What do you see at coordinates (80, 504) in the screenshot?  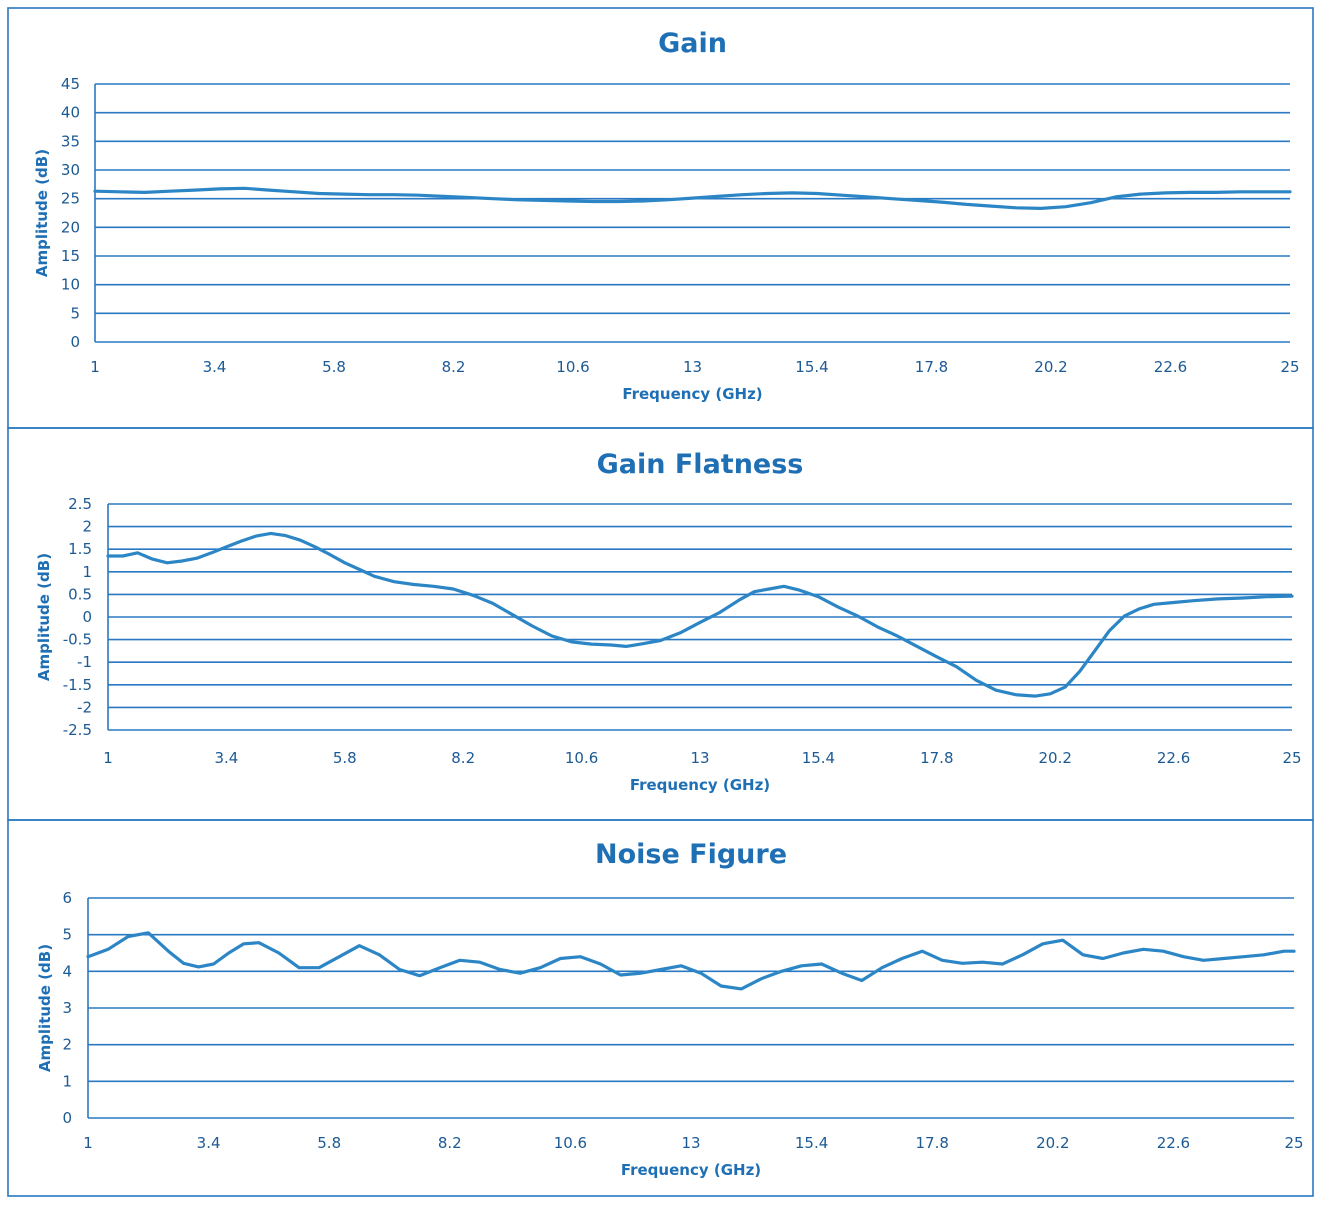 I see `gain-flatness-y-tick-label: 2.5` at bounding box center [80, 504].